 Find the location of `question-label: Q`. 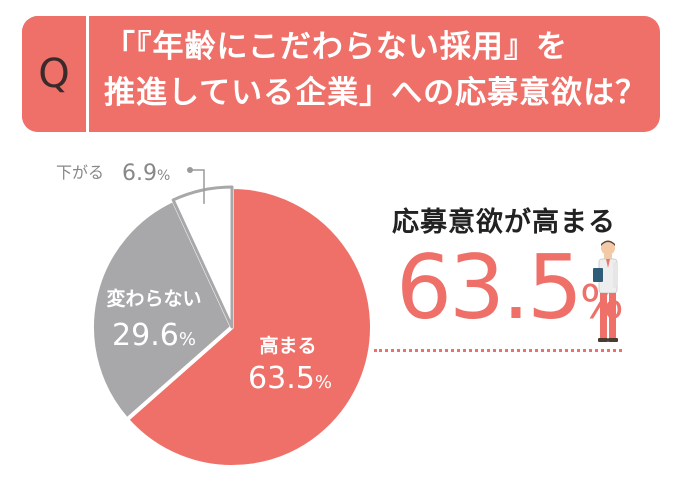

question-label: Q is located at coordinates (54, 74).